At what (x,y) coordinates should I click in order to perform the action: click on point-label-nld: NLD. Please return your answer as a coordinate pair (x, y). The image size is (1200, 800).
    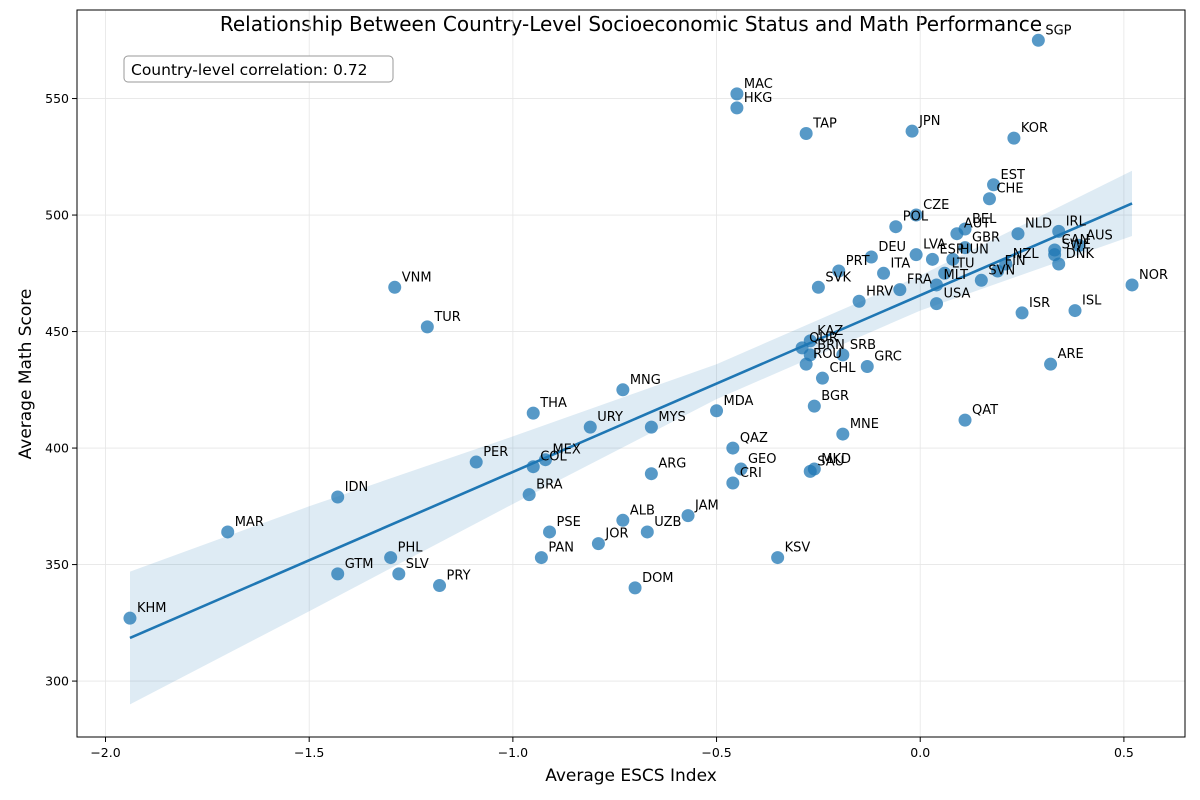
    Looking at the image, I should click on (1038, 224).